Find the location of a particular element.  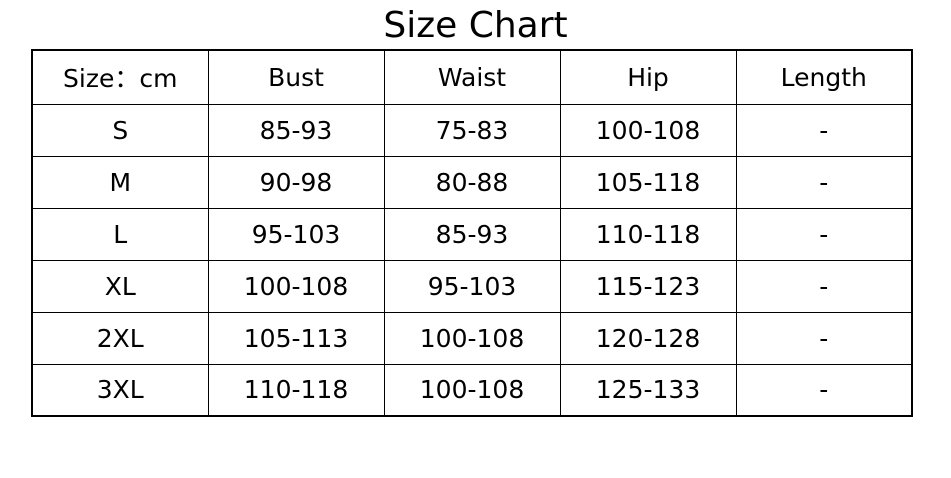

measurement-cell: 105-113 is located at coordinates (296, 338).